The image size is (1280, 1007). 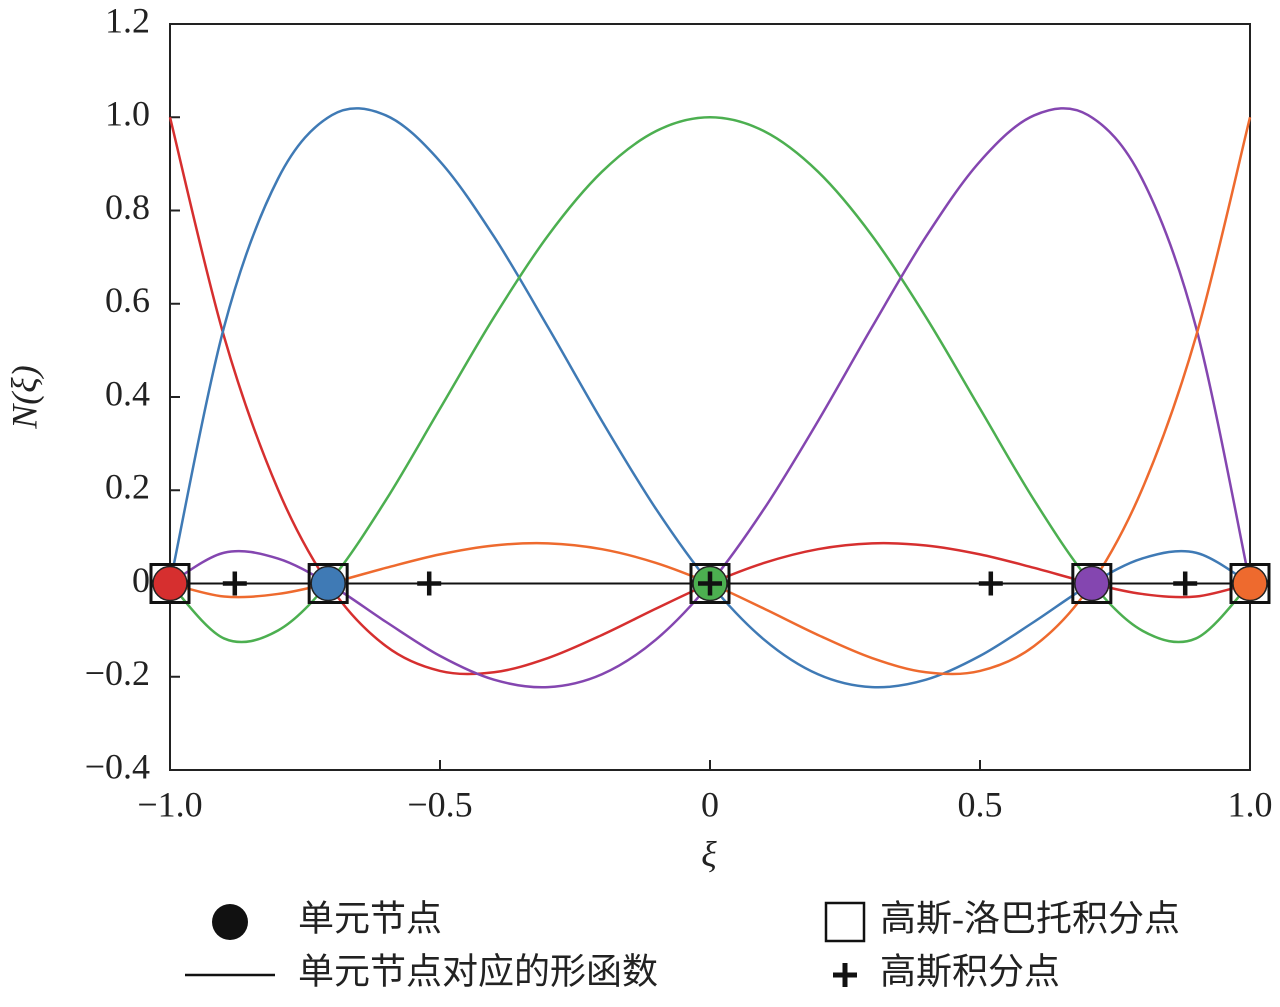 I want to click on y-tick-label: 1.0, so click(x=127, y=114).